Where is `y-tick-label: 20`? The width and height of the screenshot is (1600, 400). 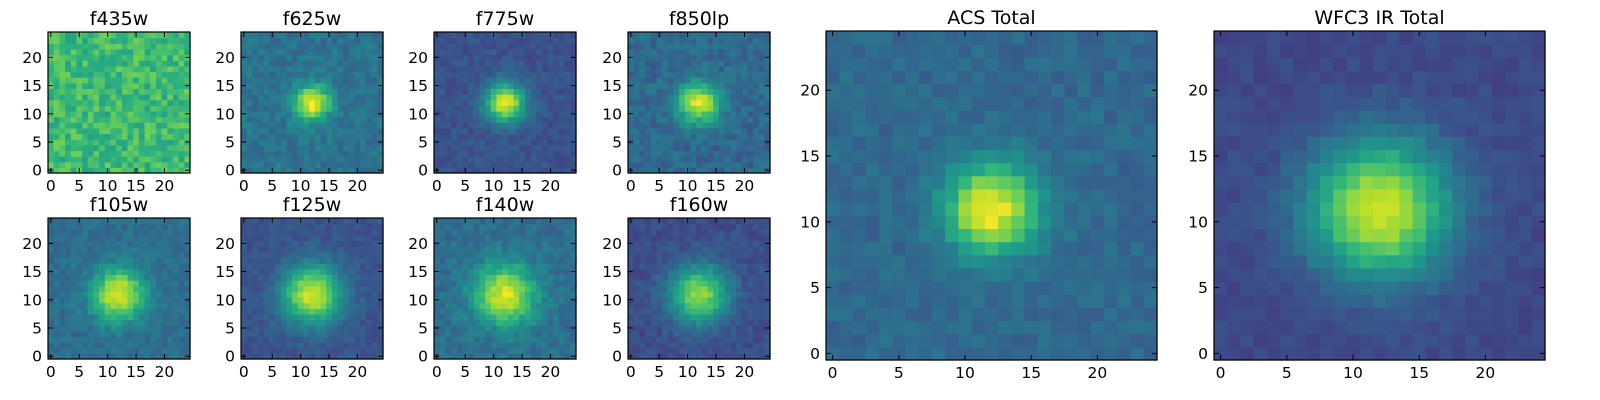
y-tick-label: 20 is located at coordinates (32, 244).